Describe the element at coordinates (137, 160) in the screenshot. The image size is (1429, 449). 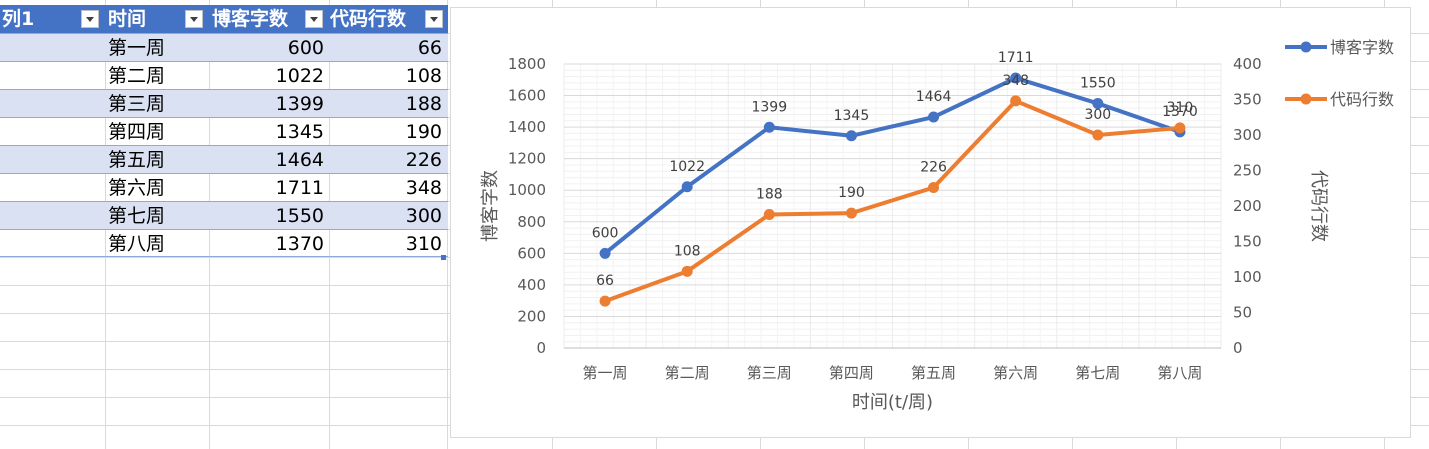
I see `cell-time: 第五周` at that location.